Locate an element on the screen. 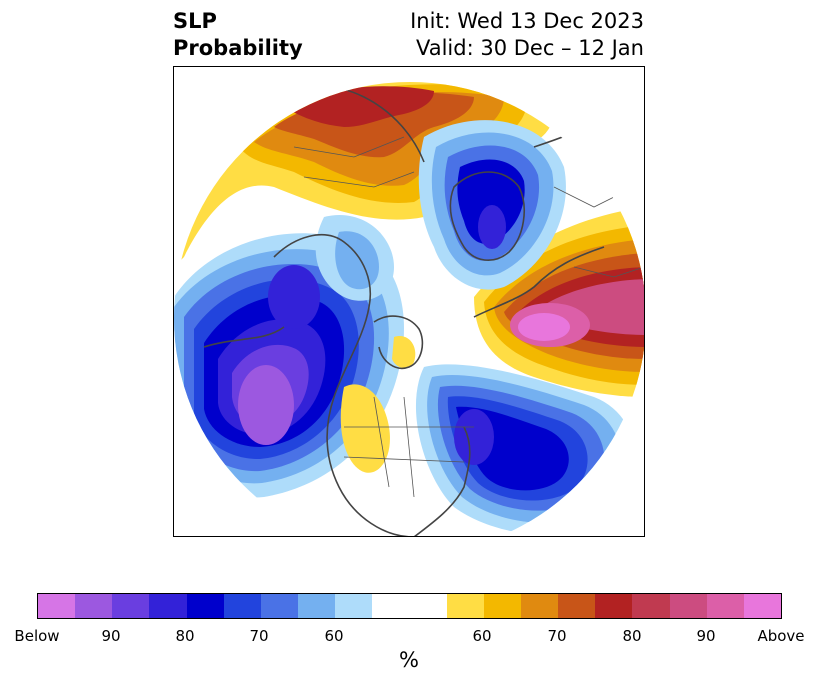 This screenshot has width=819, height=686. colorbar is located at coordinates (409, 606).